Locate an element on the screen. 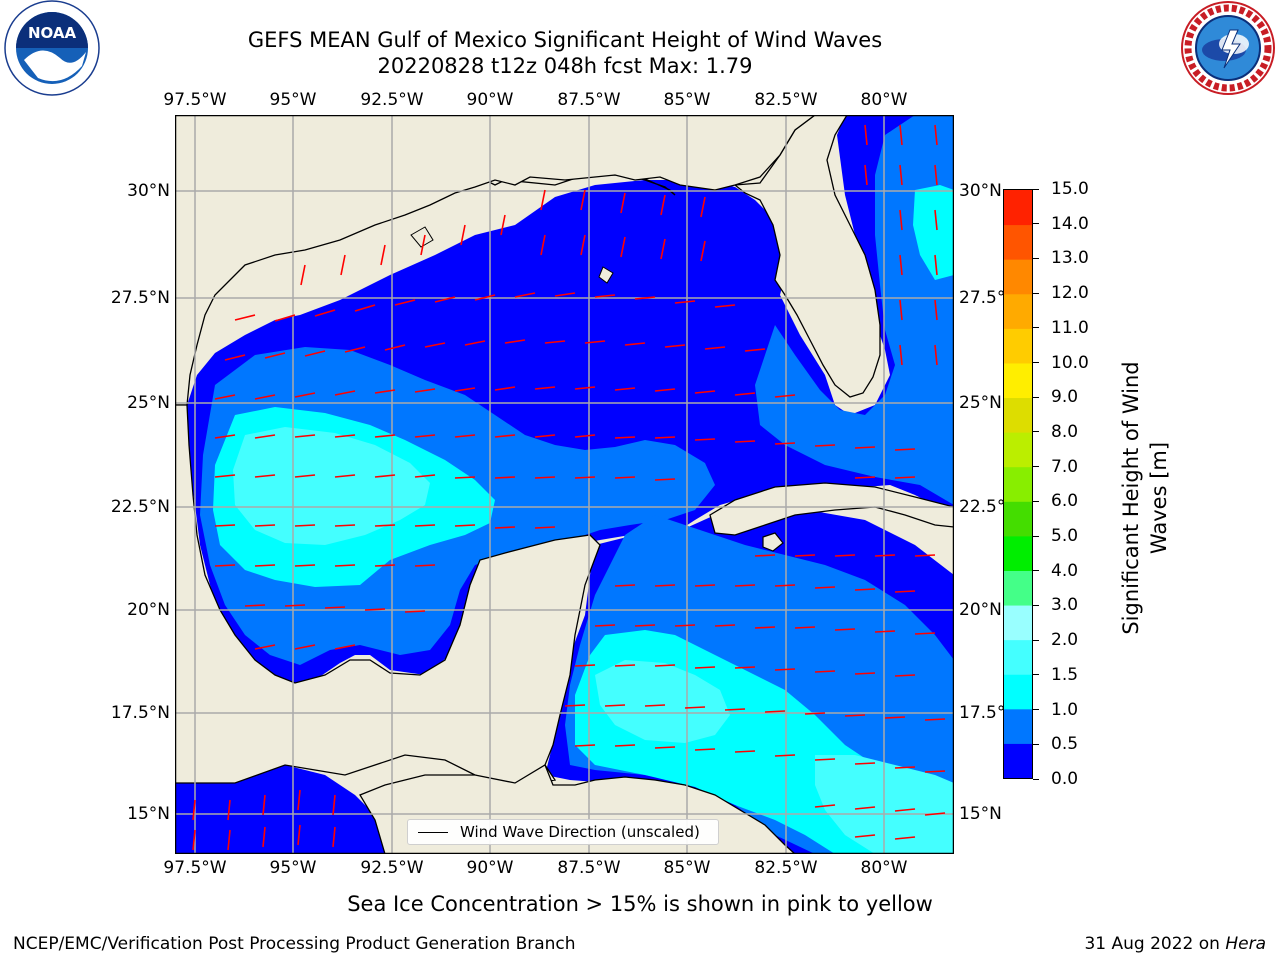  colorbar-tick-label: 0.5 is located at coordinates (1055, 744).